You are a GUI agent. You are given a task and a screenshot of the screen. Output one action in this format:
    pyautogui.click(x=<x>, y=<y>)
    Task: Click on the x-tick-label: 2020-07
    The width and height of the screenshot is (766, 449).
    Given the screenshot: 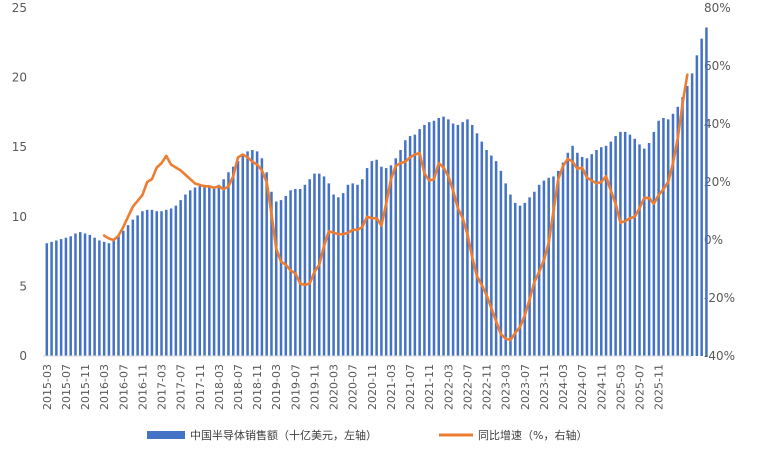 What is the action you would take?
    pyautogui.click(x=353, y=387)
    